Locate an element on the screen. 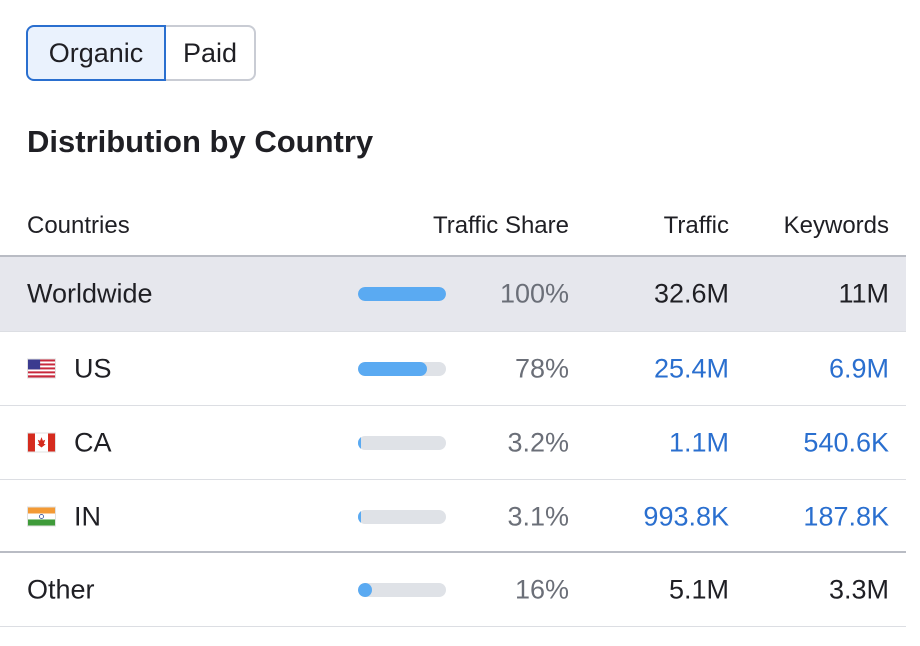 Image resolution: width=920 pixels, height=646 pixels. table-row-other: Other 16% 5.1M 3.3M is located at coordinates (453, 589).